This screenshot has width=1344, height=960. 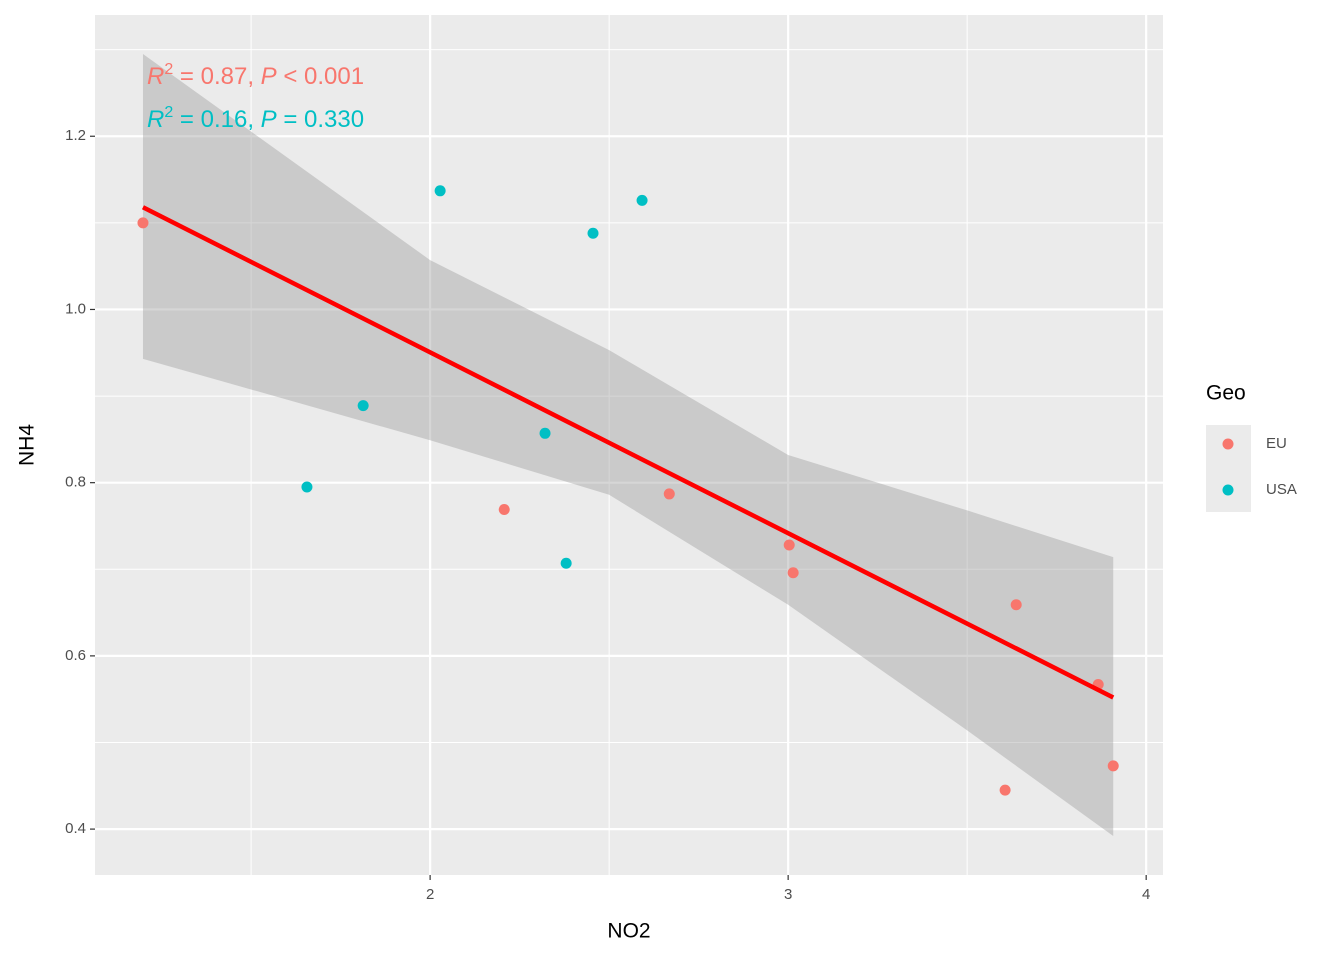 I want to click on y-axis-title: NH4, so click(x=27, y=445).